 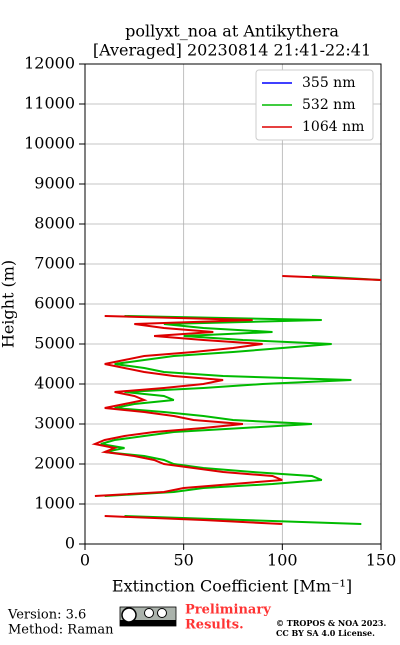 What do you see at coordinates (232, 586) in the screenshot?
I see `x-axis-label: Extinction Coefficient [Mm⁻¹]` at bounding box center [232, 586].